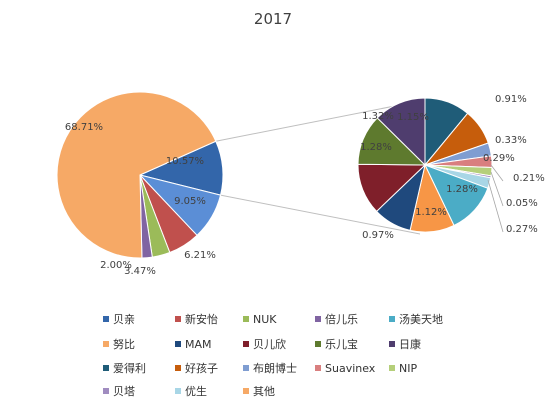 The image size is (546, 409). What do you see at coordinates (529, 178) in the screenshot?
I see `data-label: 0.21%` at bounding box center [529, 178].